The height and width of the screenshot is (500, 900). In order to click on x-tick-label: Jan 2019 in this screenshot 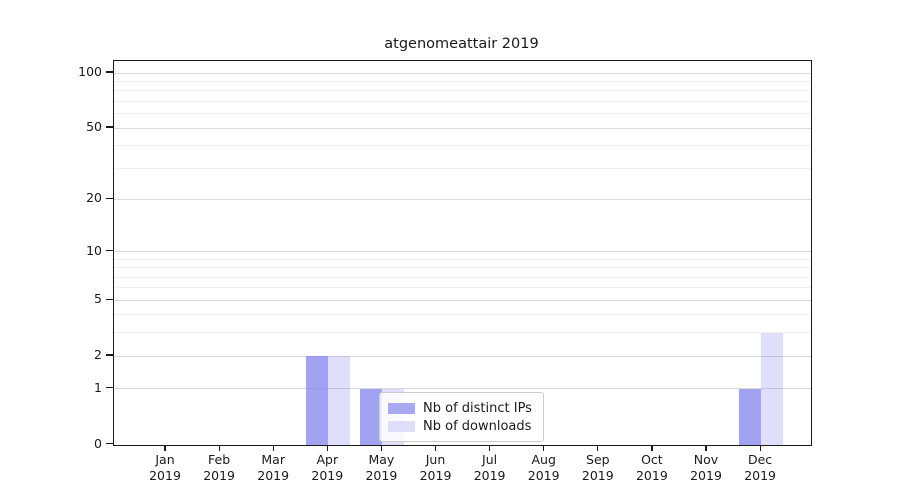, I will do `click(165, 467)`.